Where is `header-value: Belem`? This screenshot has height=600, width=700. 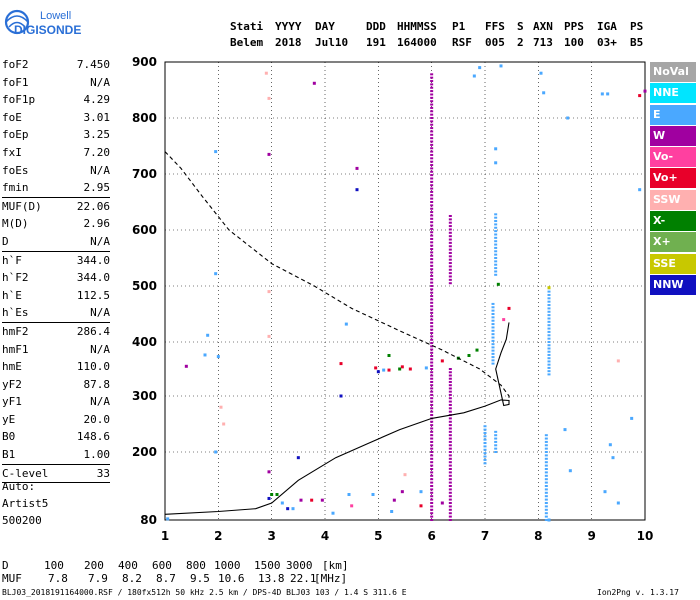 header-value: Belem is located at coordinates (247, 42).